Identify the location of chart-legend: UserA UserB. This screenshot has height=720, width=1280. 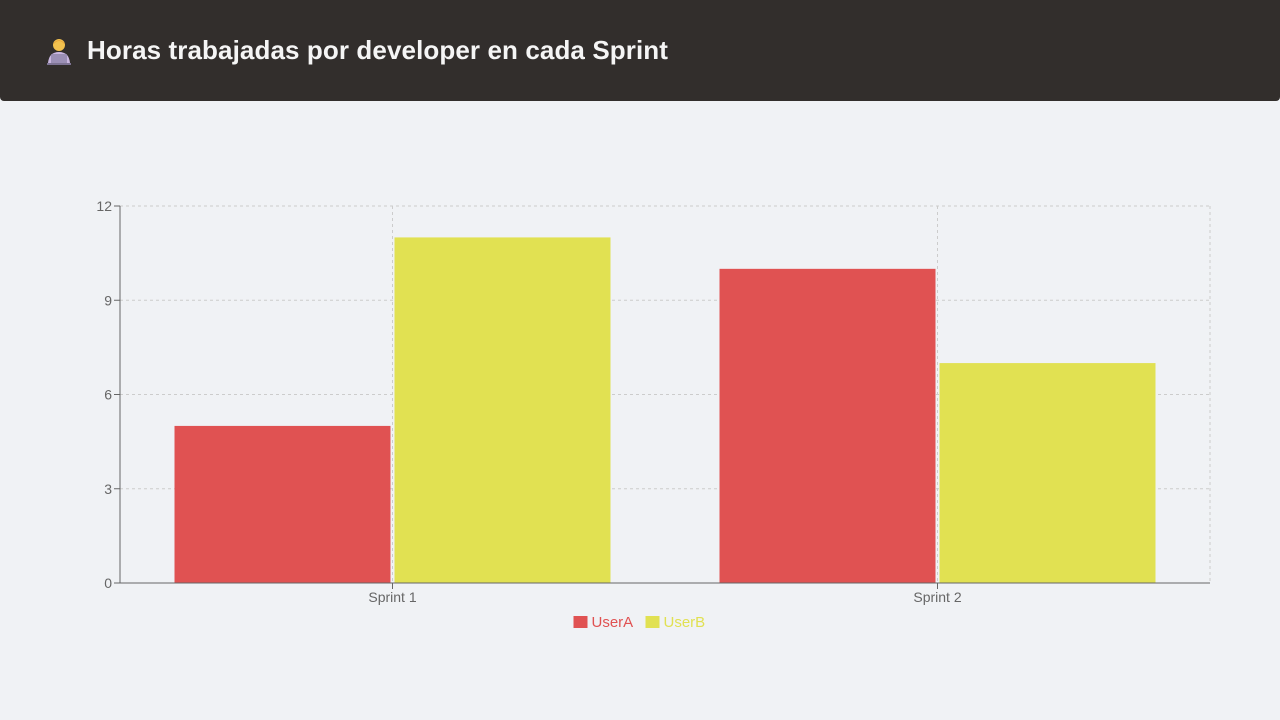
(639, 622).